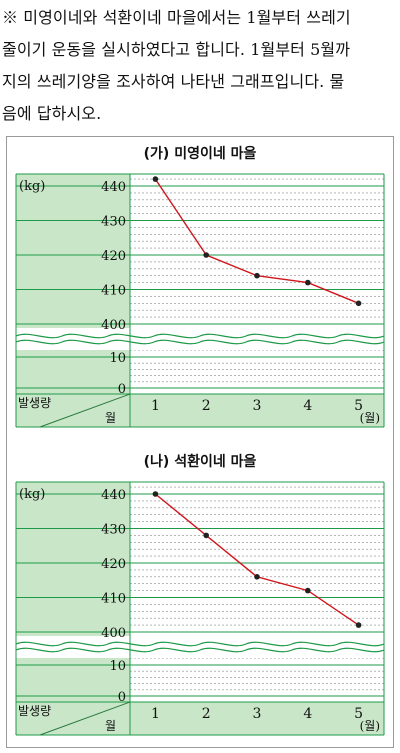  I want to click on problem-line-3: 지의 쓰레기양을 조사하여 나타낸 그래프입니다. 물, so click(173, 81).